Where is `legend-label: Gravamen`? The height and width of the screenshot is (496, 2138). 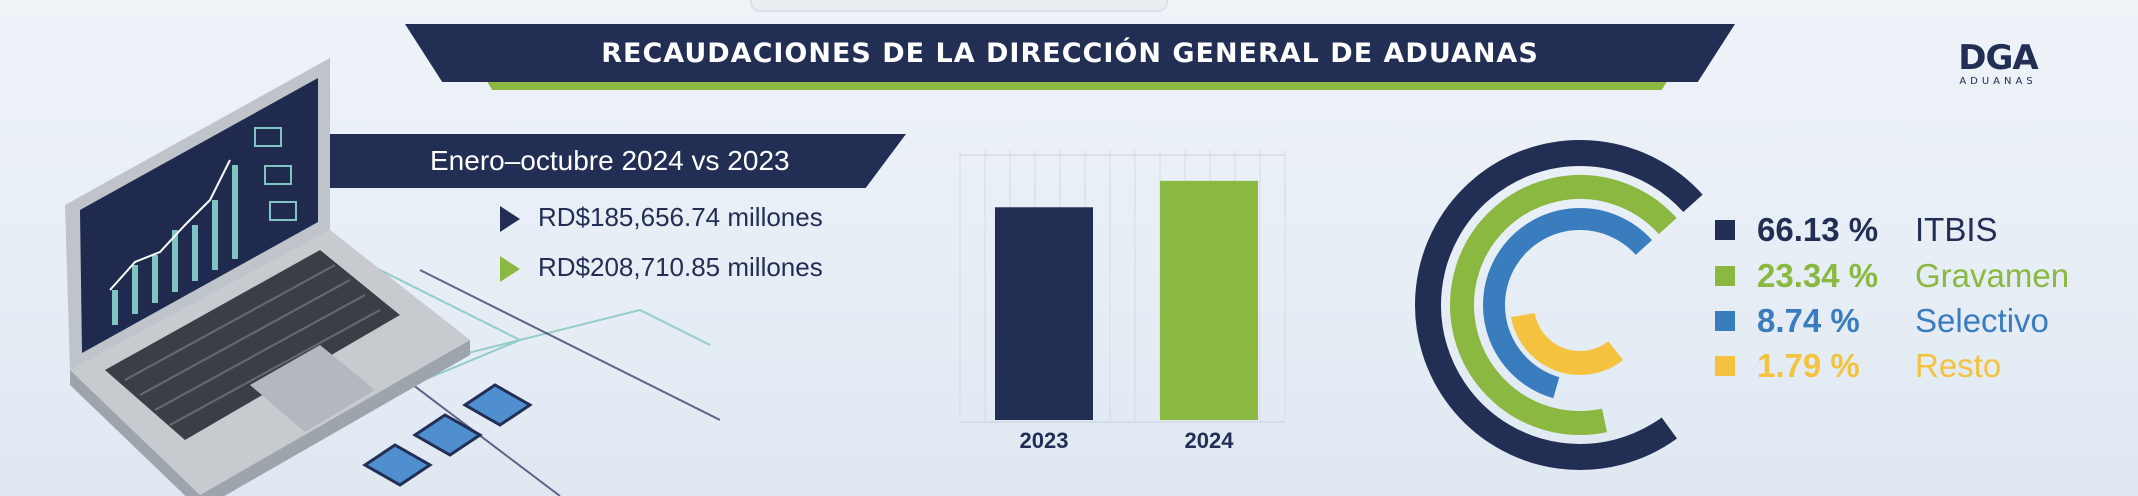
legend-label: Gravamen is located at coordinates (1992, 275).